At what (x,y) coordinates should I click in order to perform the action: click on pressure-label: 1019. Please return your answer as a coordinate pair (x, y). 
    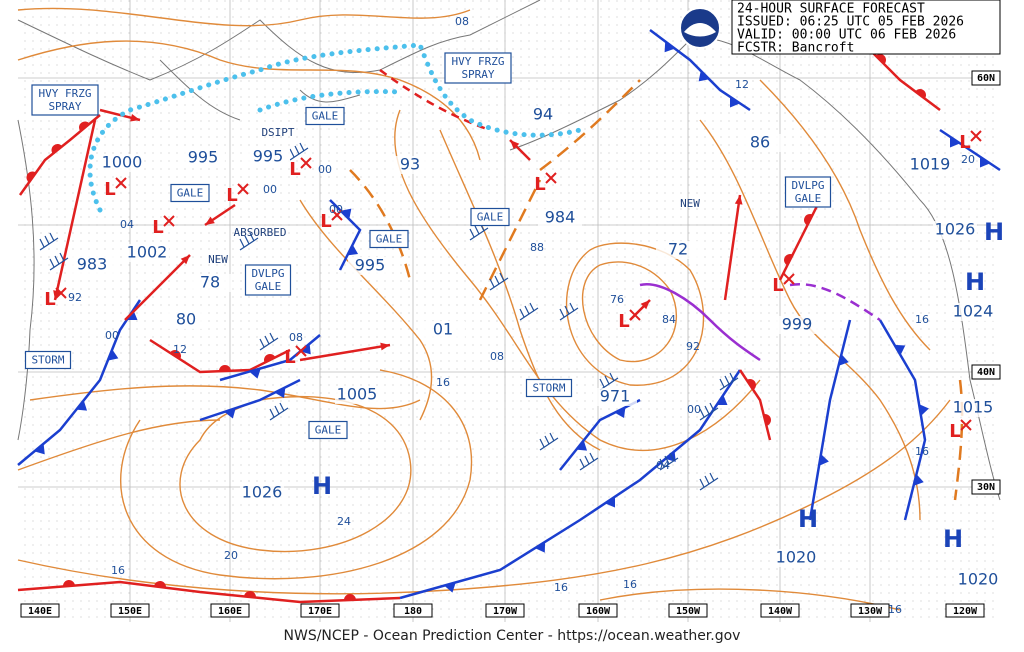
    Looking at the image, I should click on (930, 164).